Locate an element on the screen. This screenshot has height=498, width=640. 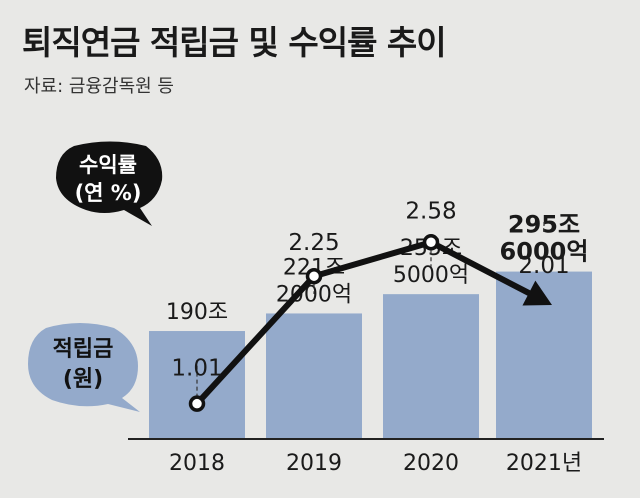
legend-bubble-reserves is located at coordinates (84, 367).